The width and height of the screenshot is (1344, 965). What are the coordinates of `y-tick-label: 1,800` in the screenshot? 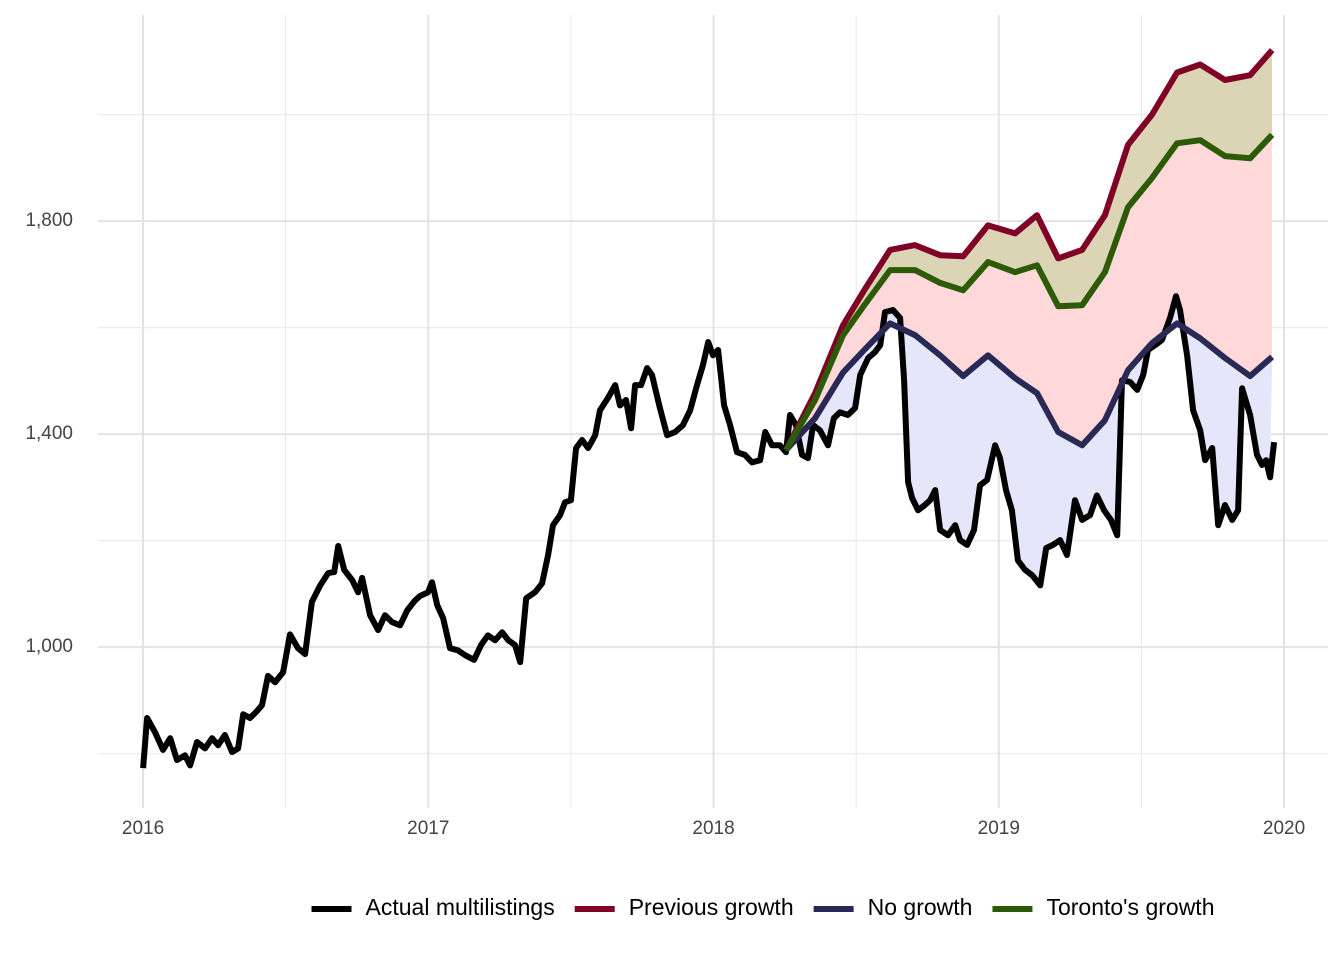 It's located at (49, 220).